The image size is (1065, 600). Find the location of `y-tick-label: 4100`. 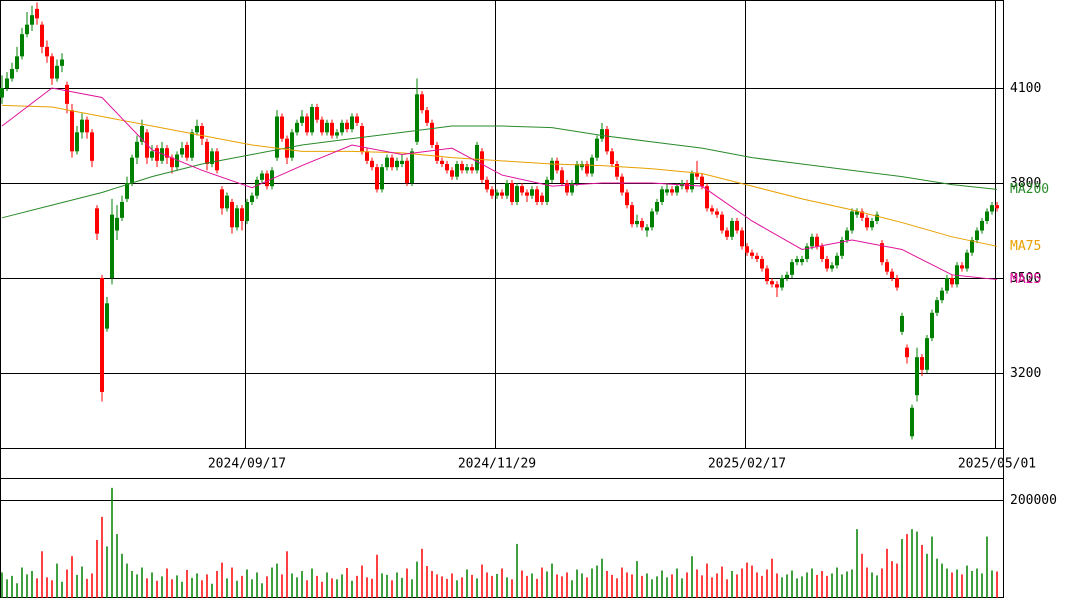

y-tick-label: 4100 is located at coordinates (1025, 88).